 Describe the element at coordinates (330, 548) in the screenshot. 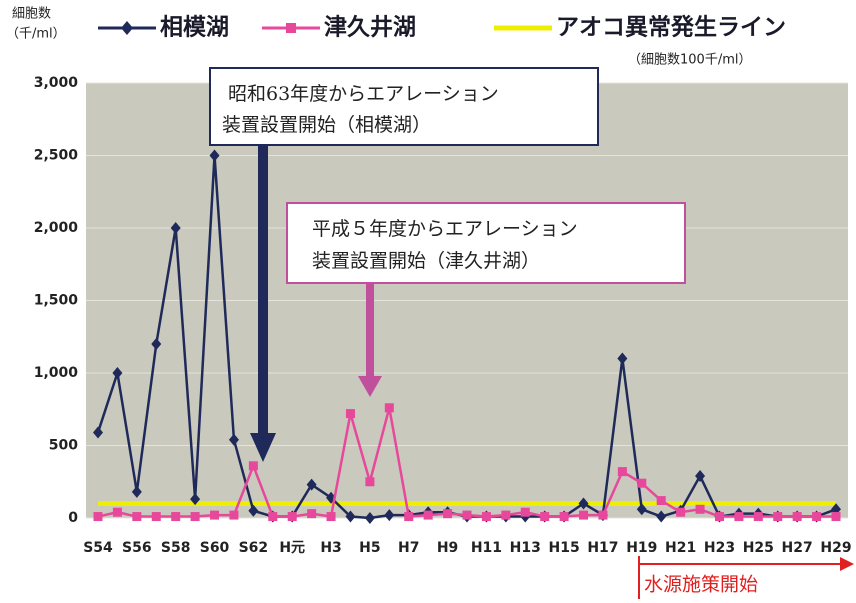

I see `x-tick-label: H3` at that location.